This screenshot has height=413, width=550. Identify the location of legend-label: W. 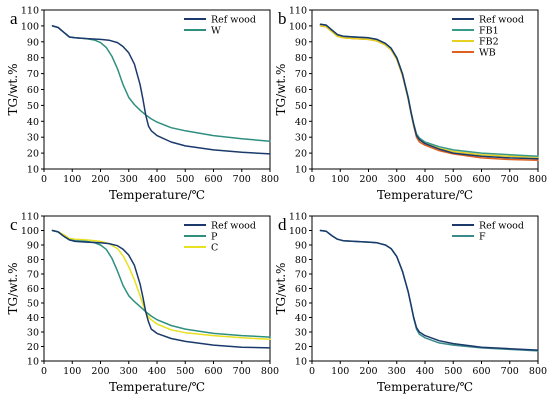
(216, 31).